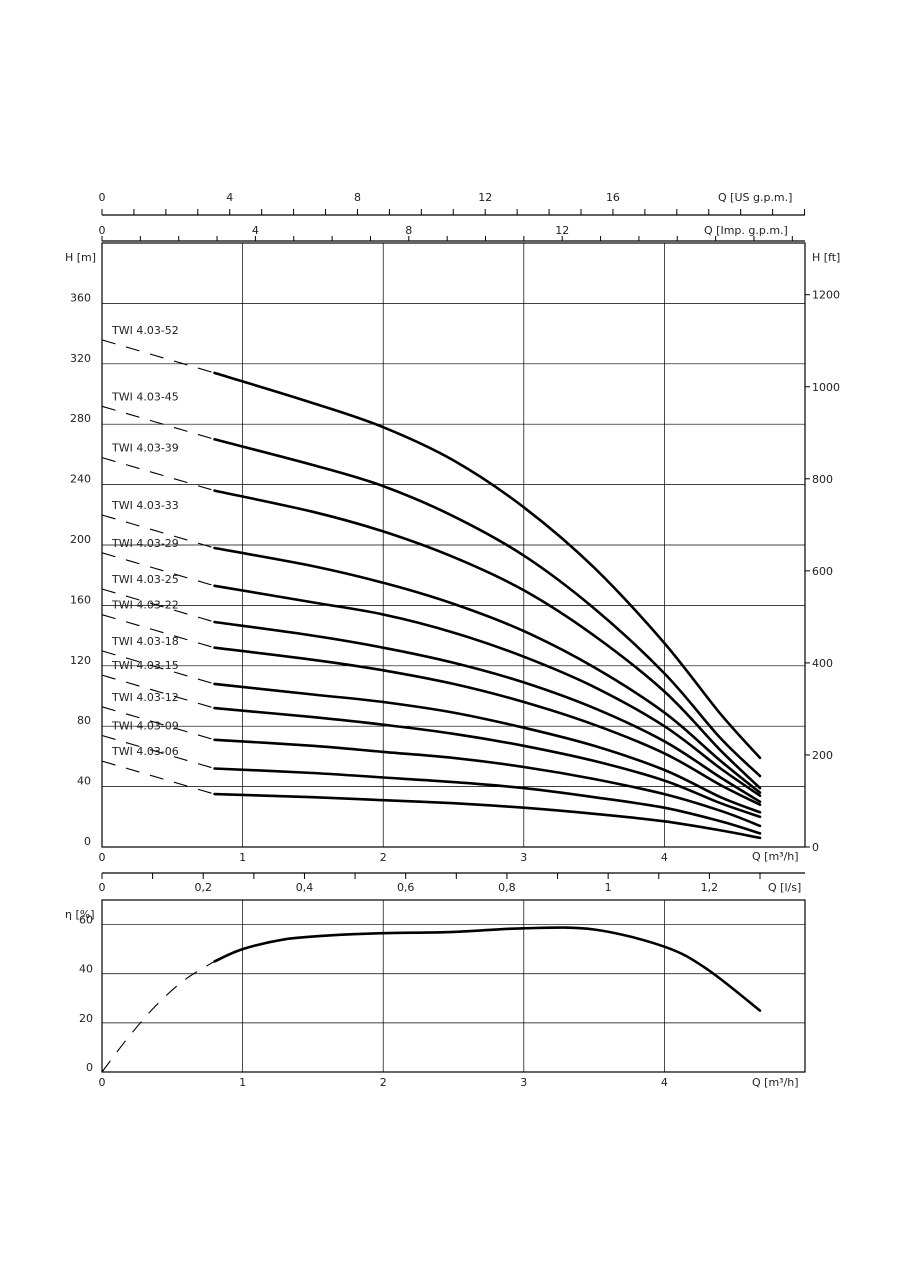 The image size is (905, 1280). Describe the element at coordinates (80, 660) in the screenshot. I see `head-y-tick-label: 120` at that location.